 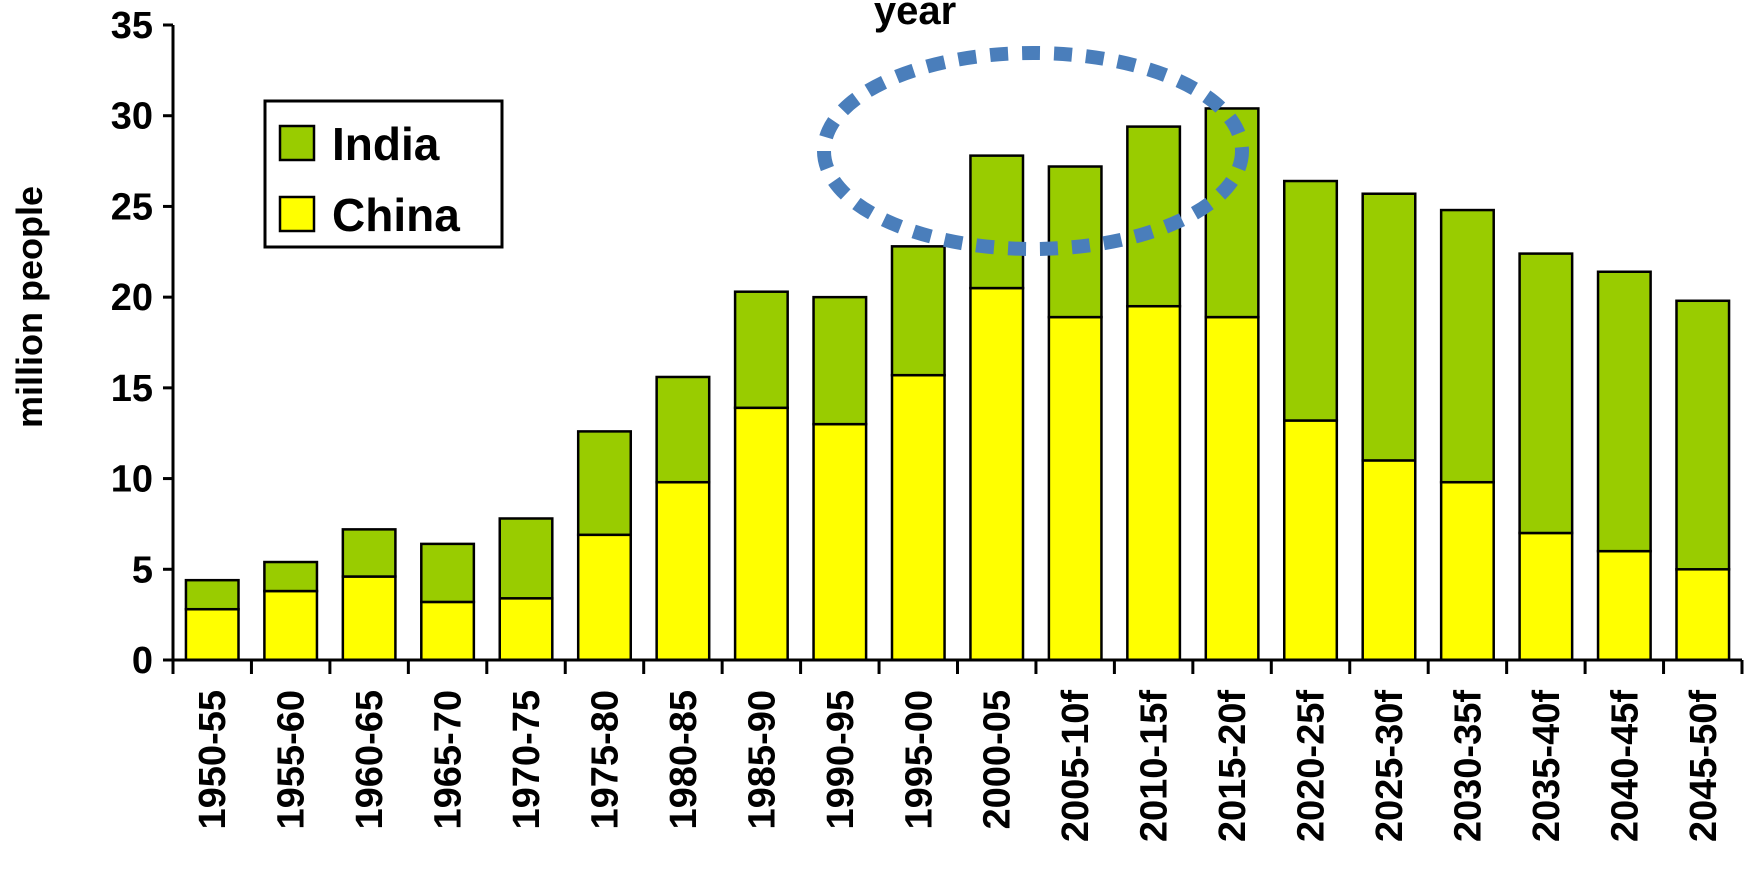 I want to click on y-tick-label: 35, so click(x=132, y=26).